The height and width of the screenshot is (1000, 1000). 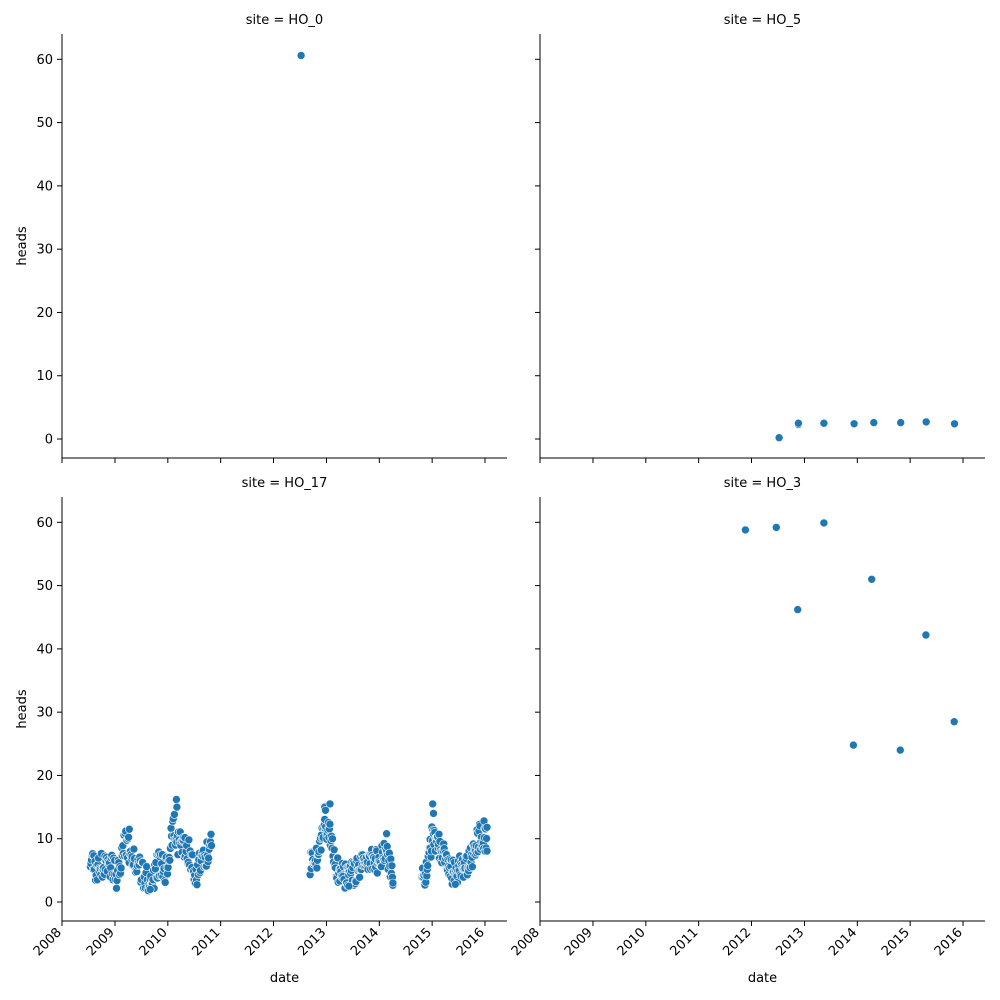 What do you see at coordinates (44, 713) in the screenshot?
I see `y-tick-label: 30` at bounding box center [44, 713].